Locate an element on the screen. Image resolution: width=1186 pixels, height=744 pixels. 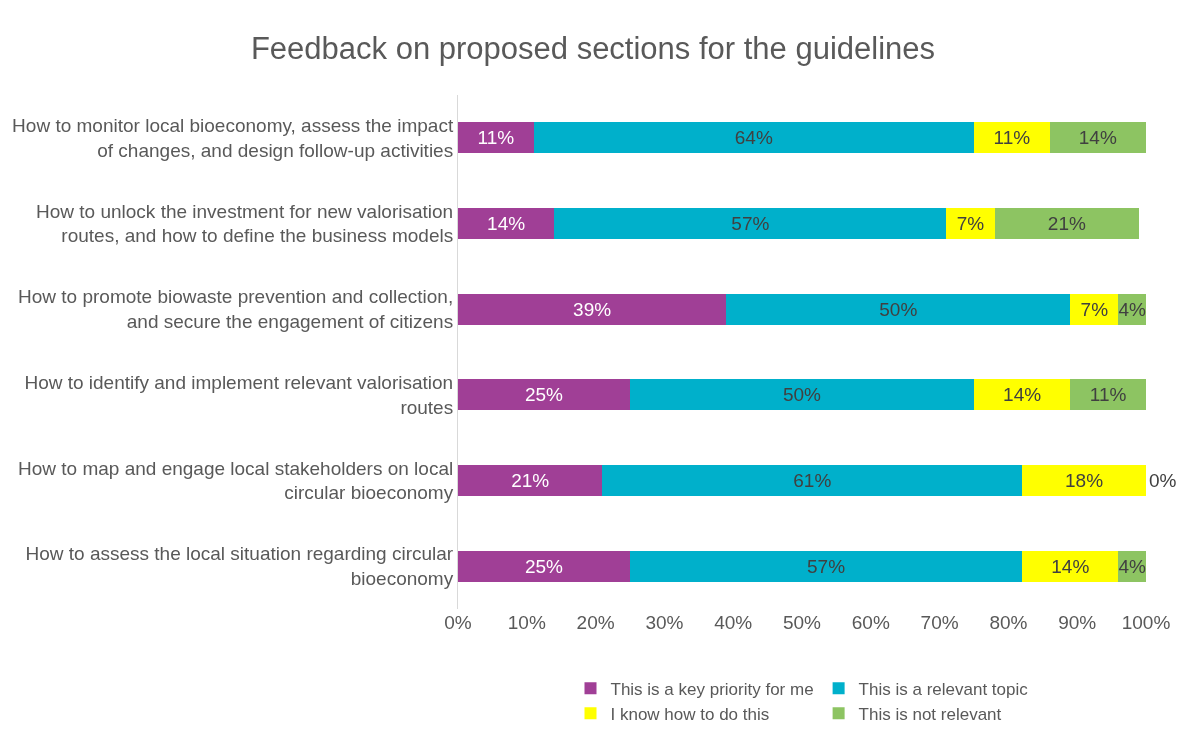
legend-label: I know how to do this is located at coordinates (690, 714).